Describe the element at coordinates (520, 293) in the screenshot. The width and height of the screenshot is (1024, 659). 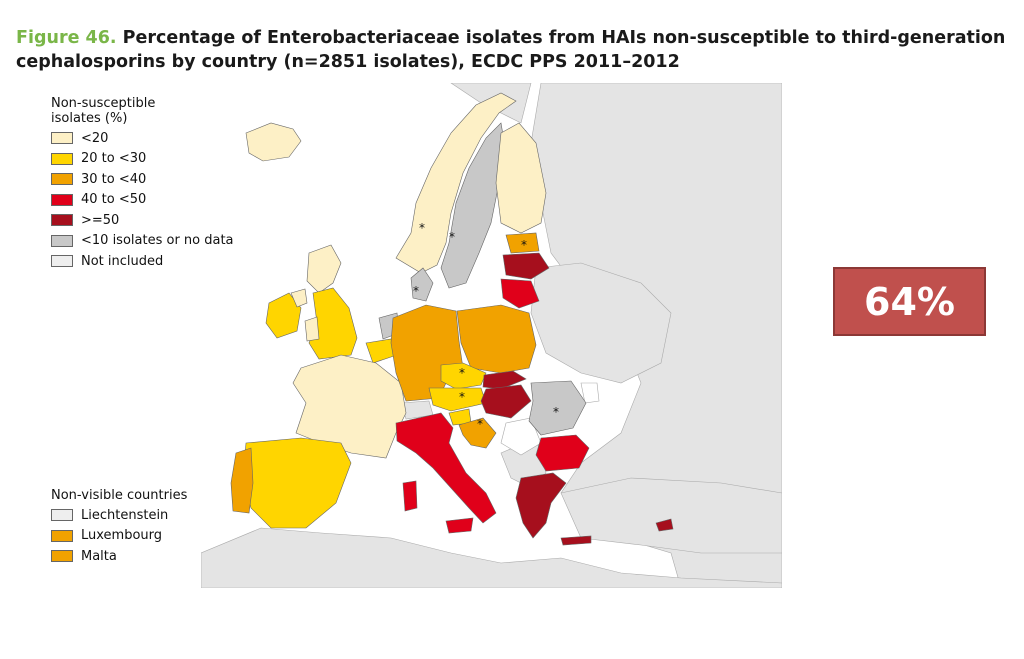
I see `lithuania` at that location.